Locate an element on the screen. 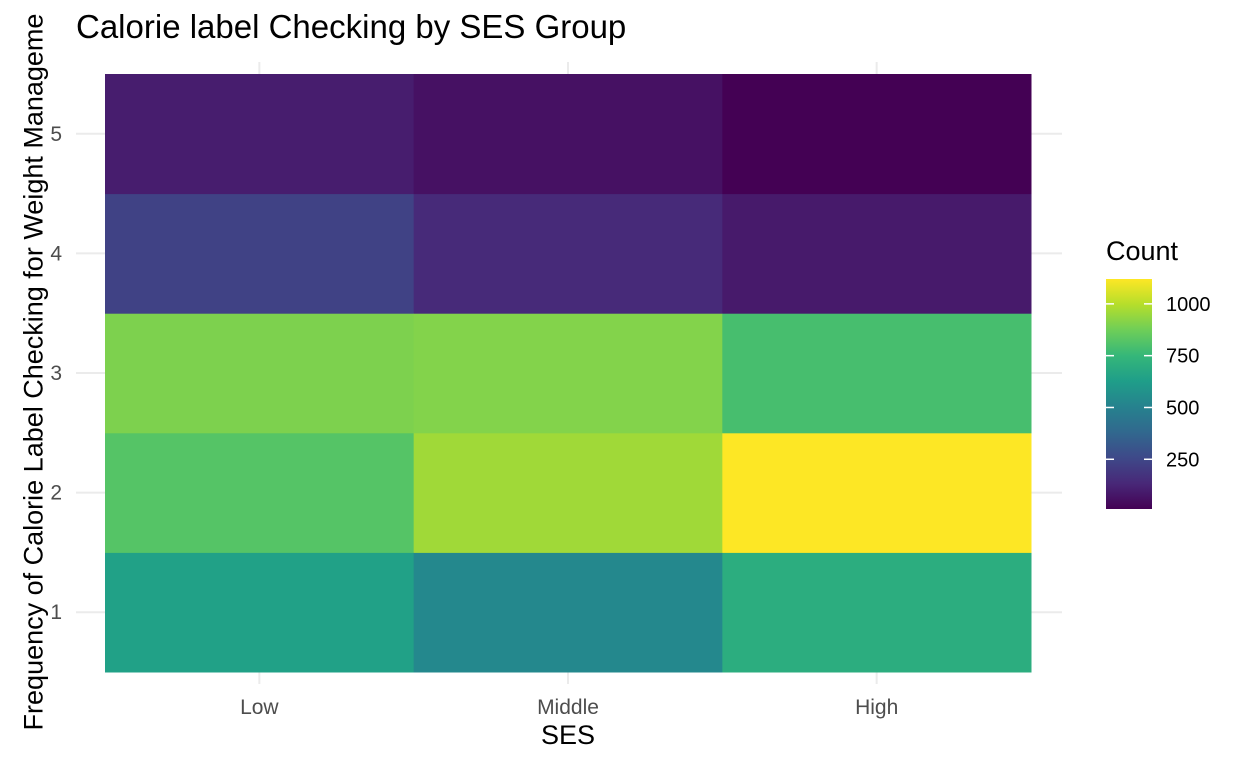 Image resolution: width=1248 pixels, height=768 pixels. y-tick-label: 1 is located at coordinates (56, 612).